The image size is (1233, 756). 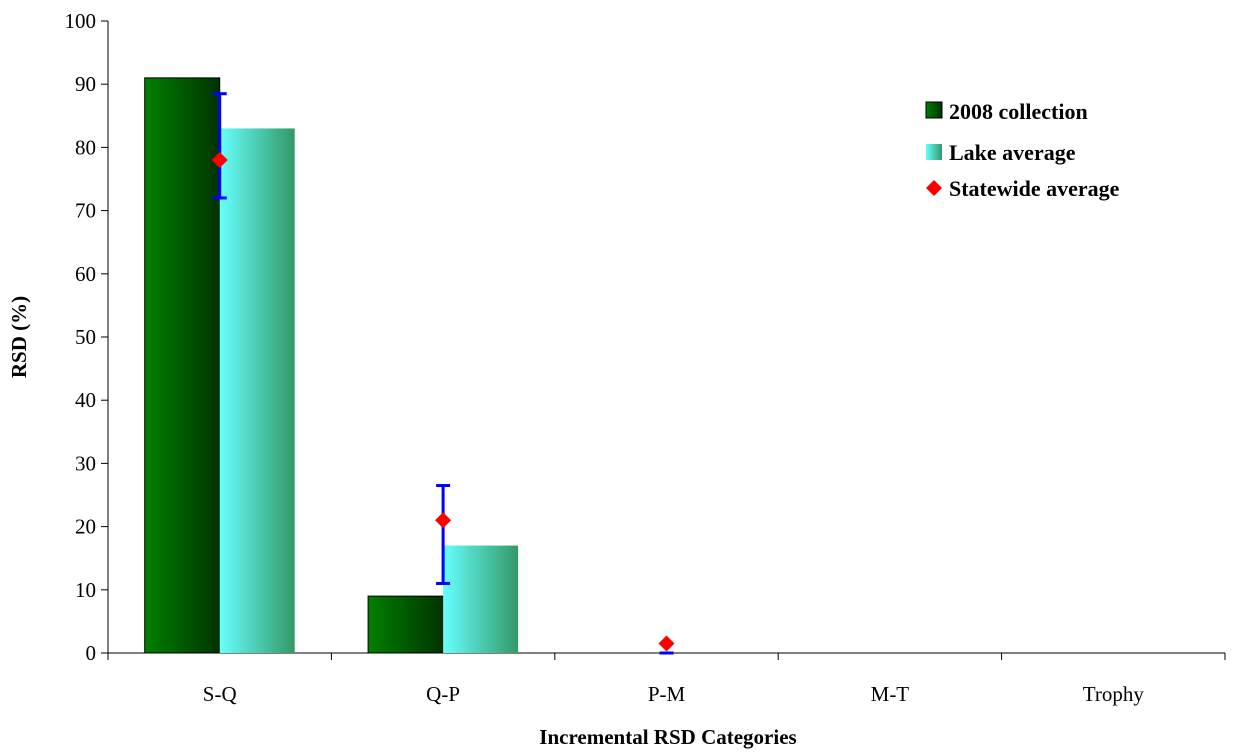 I want to click on y-tick-label: 20, so click(x=85, y=527).